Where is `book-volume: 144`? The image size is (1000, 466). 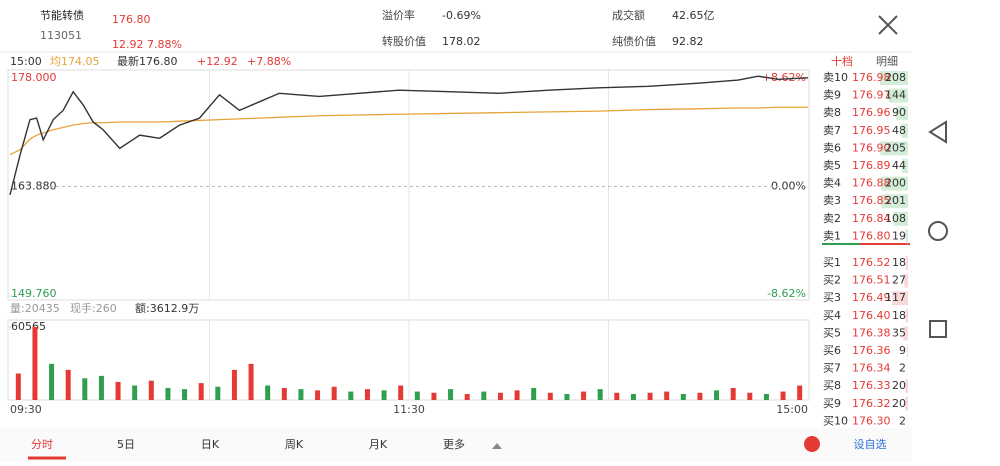
book-volume: 144 is located at coordinates (895, 95).